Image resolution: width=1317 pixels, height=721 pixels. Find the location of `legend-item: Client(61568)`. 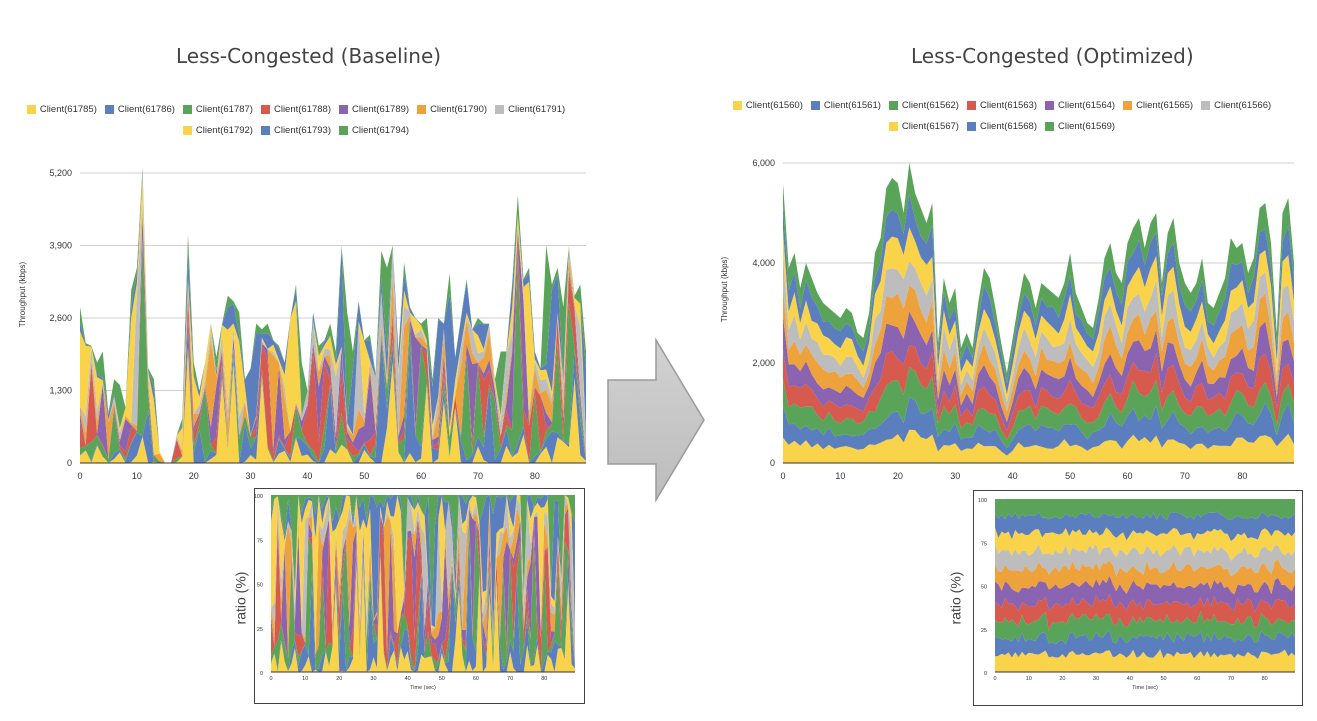

legend-item: Client(61568) is located at coordinates (1002, 126).